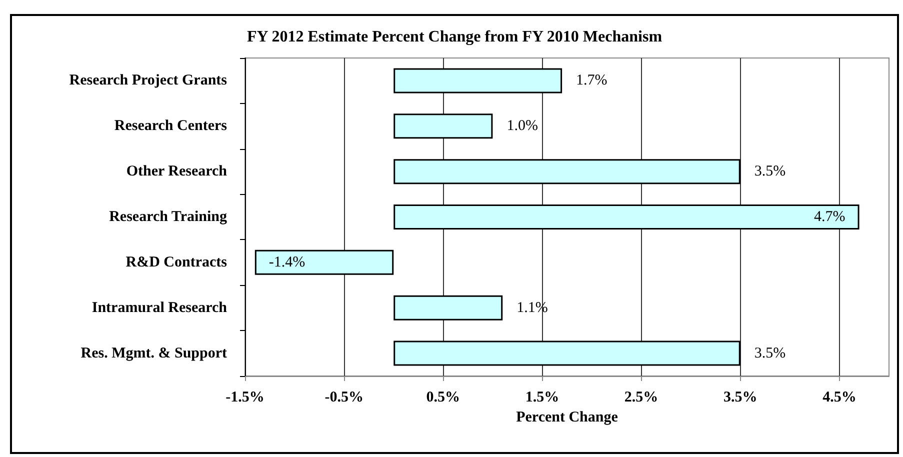 The image size is (903, 457). What do you see at coordinates (168, 217) in the screenshot?
I see `y-tick-label: Research Training` at bounding box center [168, 217].